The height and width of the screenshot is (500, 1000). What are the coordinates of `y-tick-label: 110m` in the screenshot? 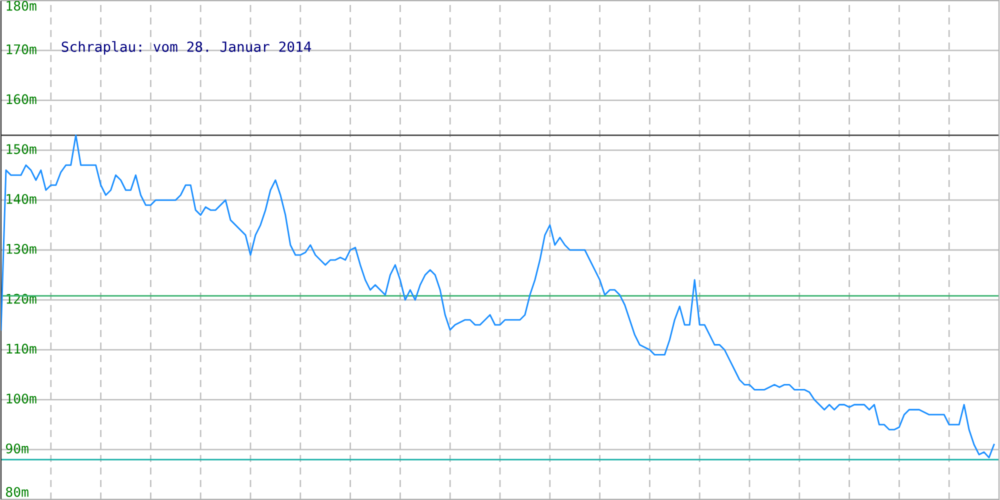 It's located at (21, 349).